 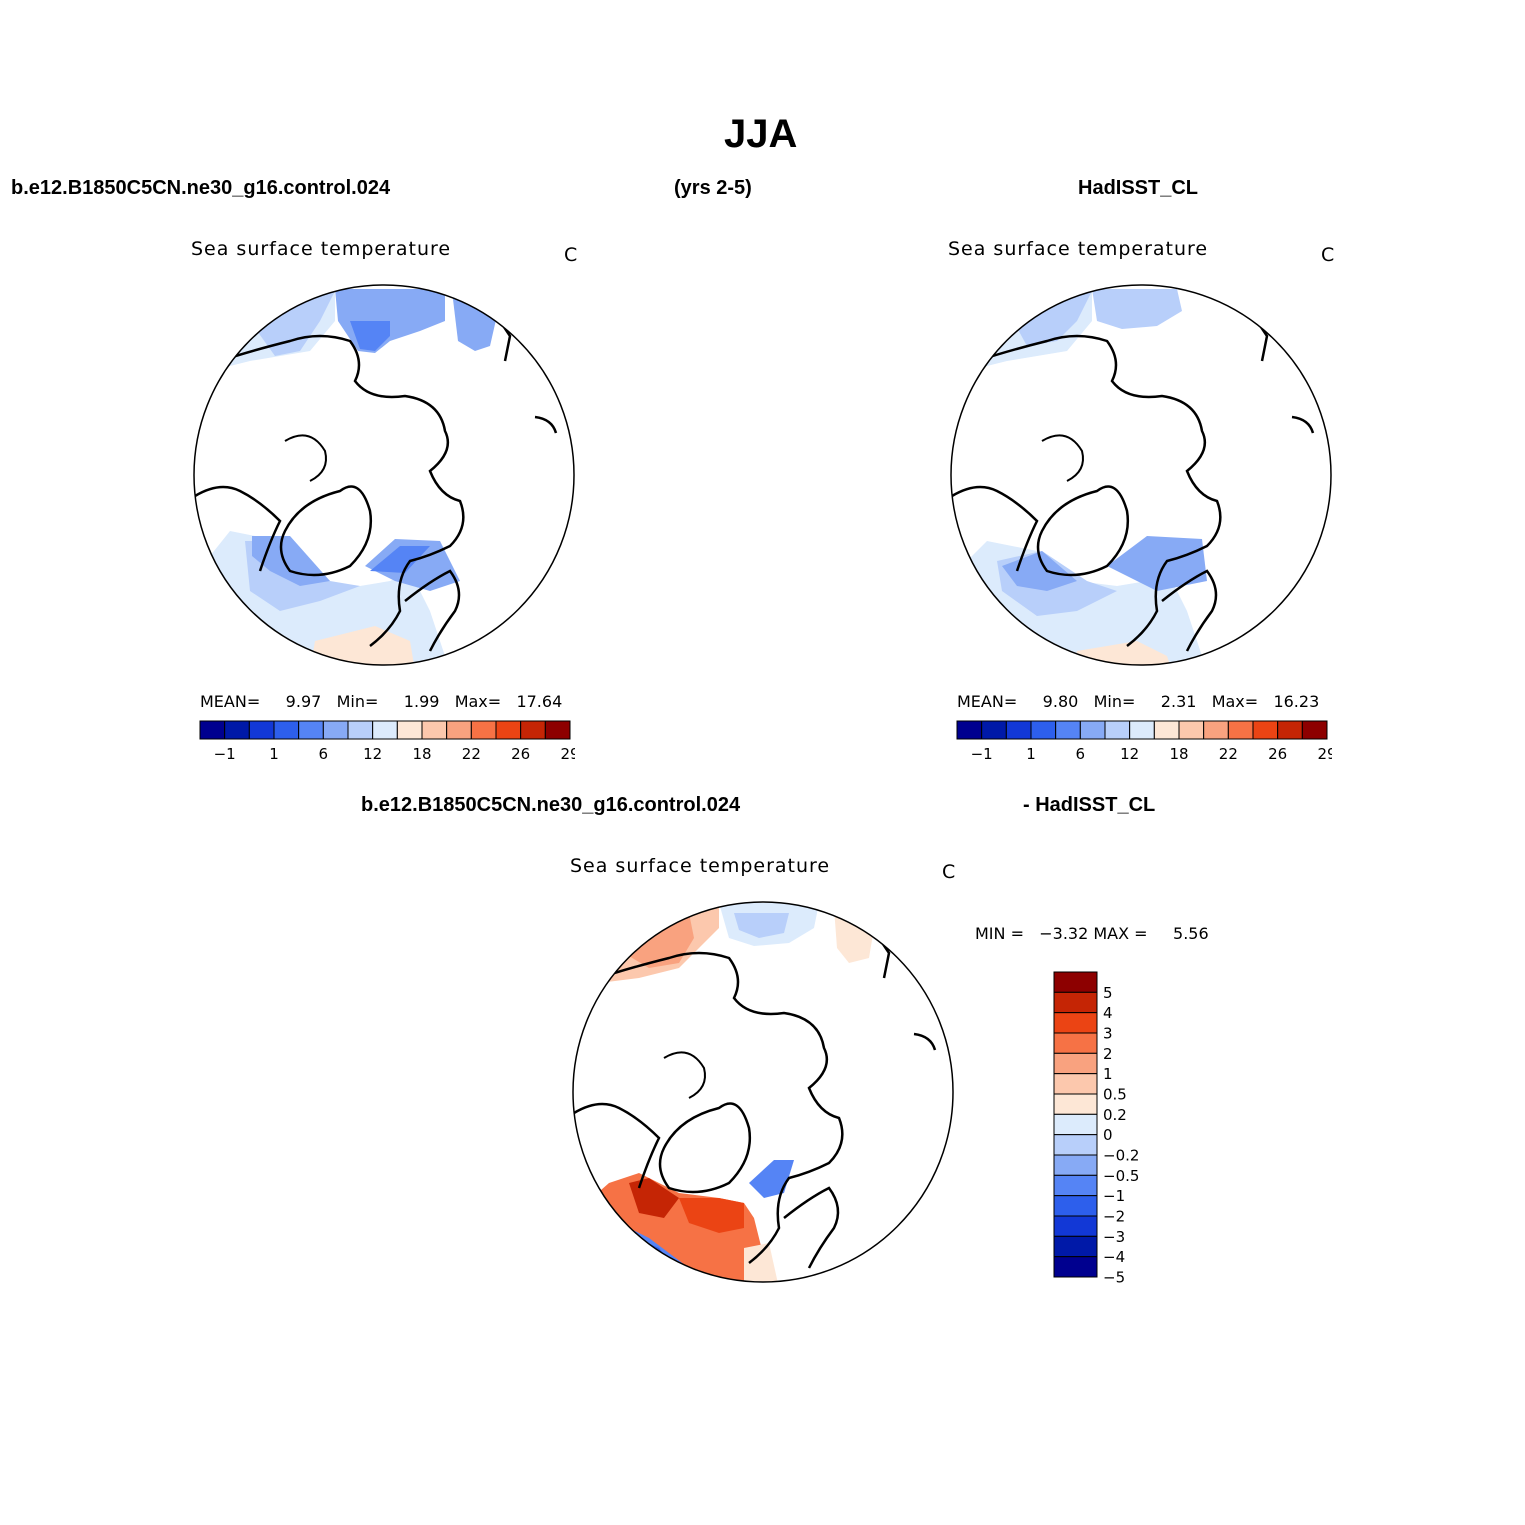 What do you see at coordinates (1060, 701) in the screenshot?
I see `obs-mean-value: 9.80` at bounding box center [1060, 701].